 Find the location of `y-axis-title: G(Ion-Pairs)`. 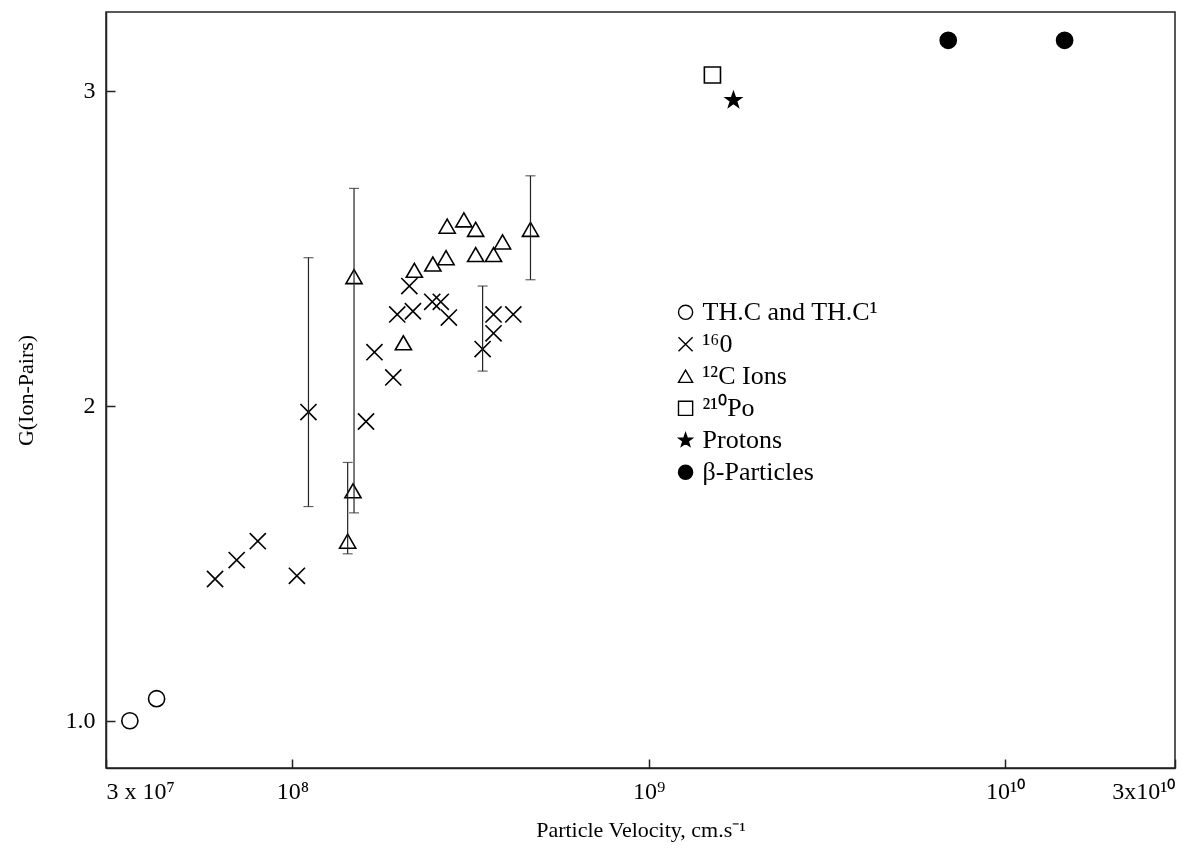

y-axis-title: G(Ion-Pairs) is located at coordinates (25, 390).